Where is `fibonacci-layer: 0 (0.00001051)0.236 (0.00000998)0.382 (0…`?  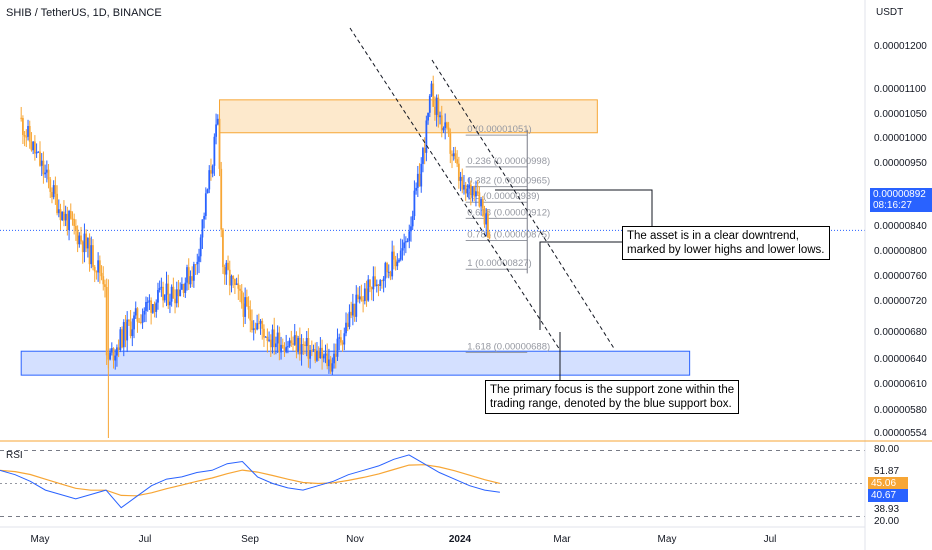 fibonacci-layer: 0 (0.00001051)0.236 (0.00000998)0.382 (0… is located at coordinates (507, 238).